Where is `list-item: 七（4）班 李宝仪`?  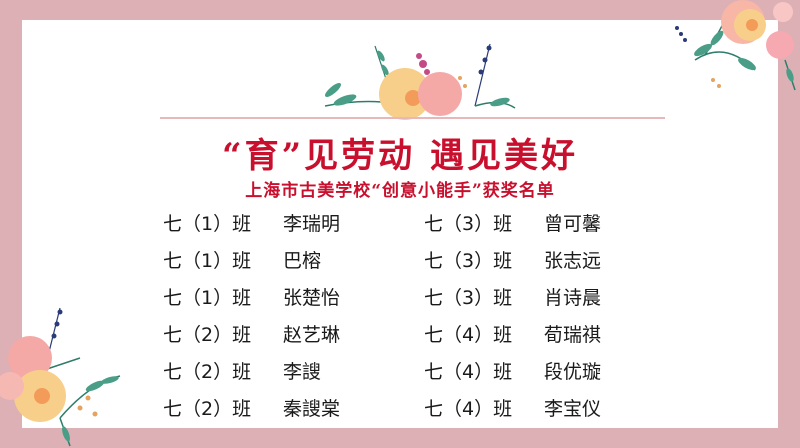 list-item: 七（4）班 李宝仪 is located at coordinates (512, 407).